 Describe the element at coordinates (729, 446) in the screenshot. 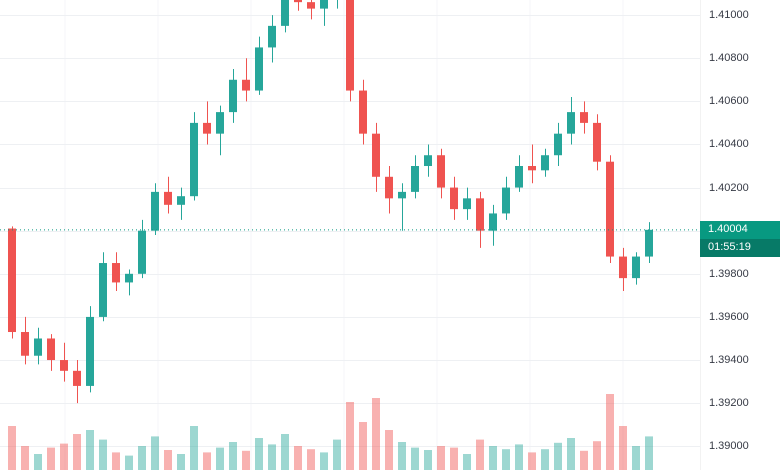

I see `price-axis-label: 1.39000` at that location.